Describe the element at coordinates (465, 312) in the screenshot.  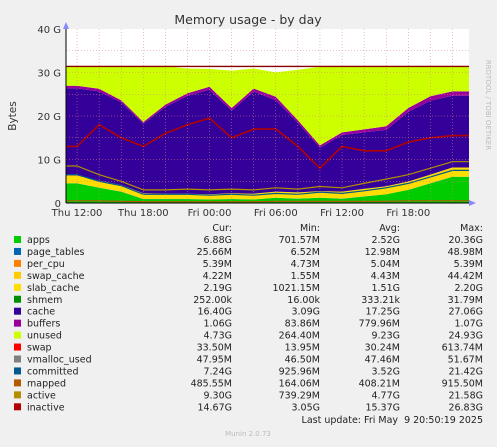
I see `legend-value: 27.06G` at that location.